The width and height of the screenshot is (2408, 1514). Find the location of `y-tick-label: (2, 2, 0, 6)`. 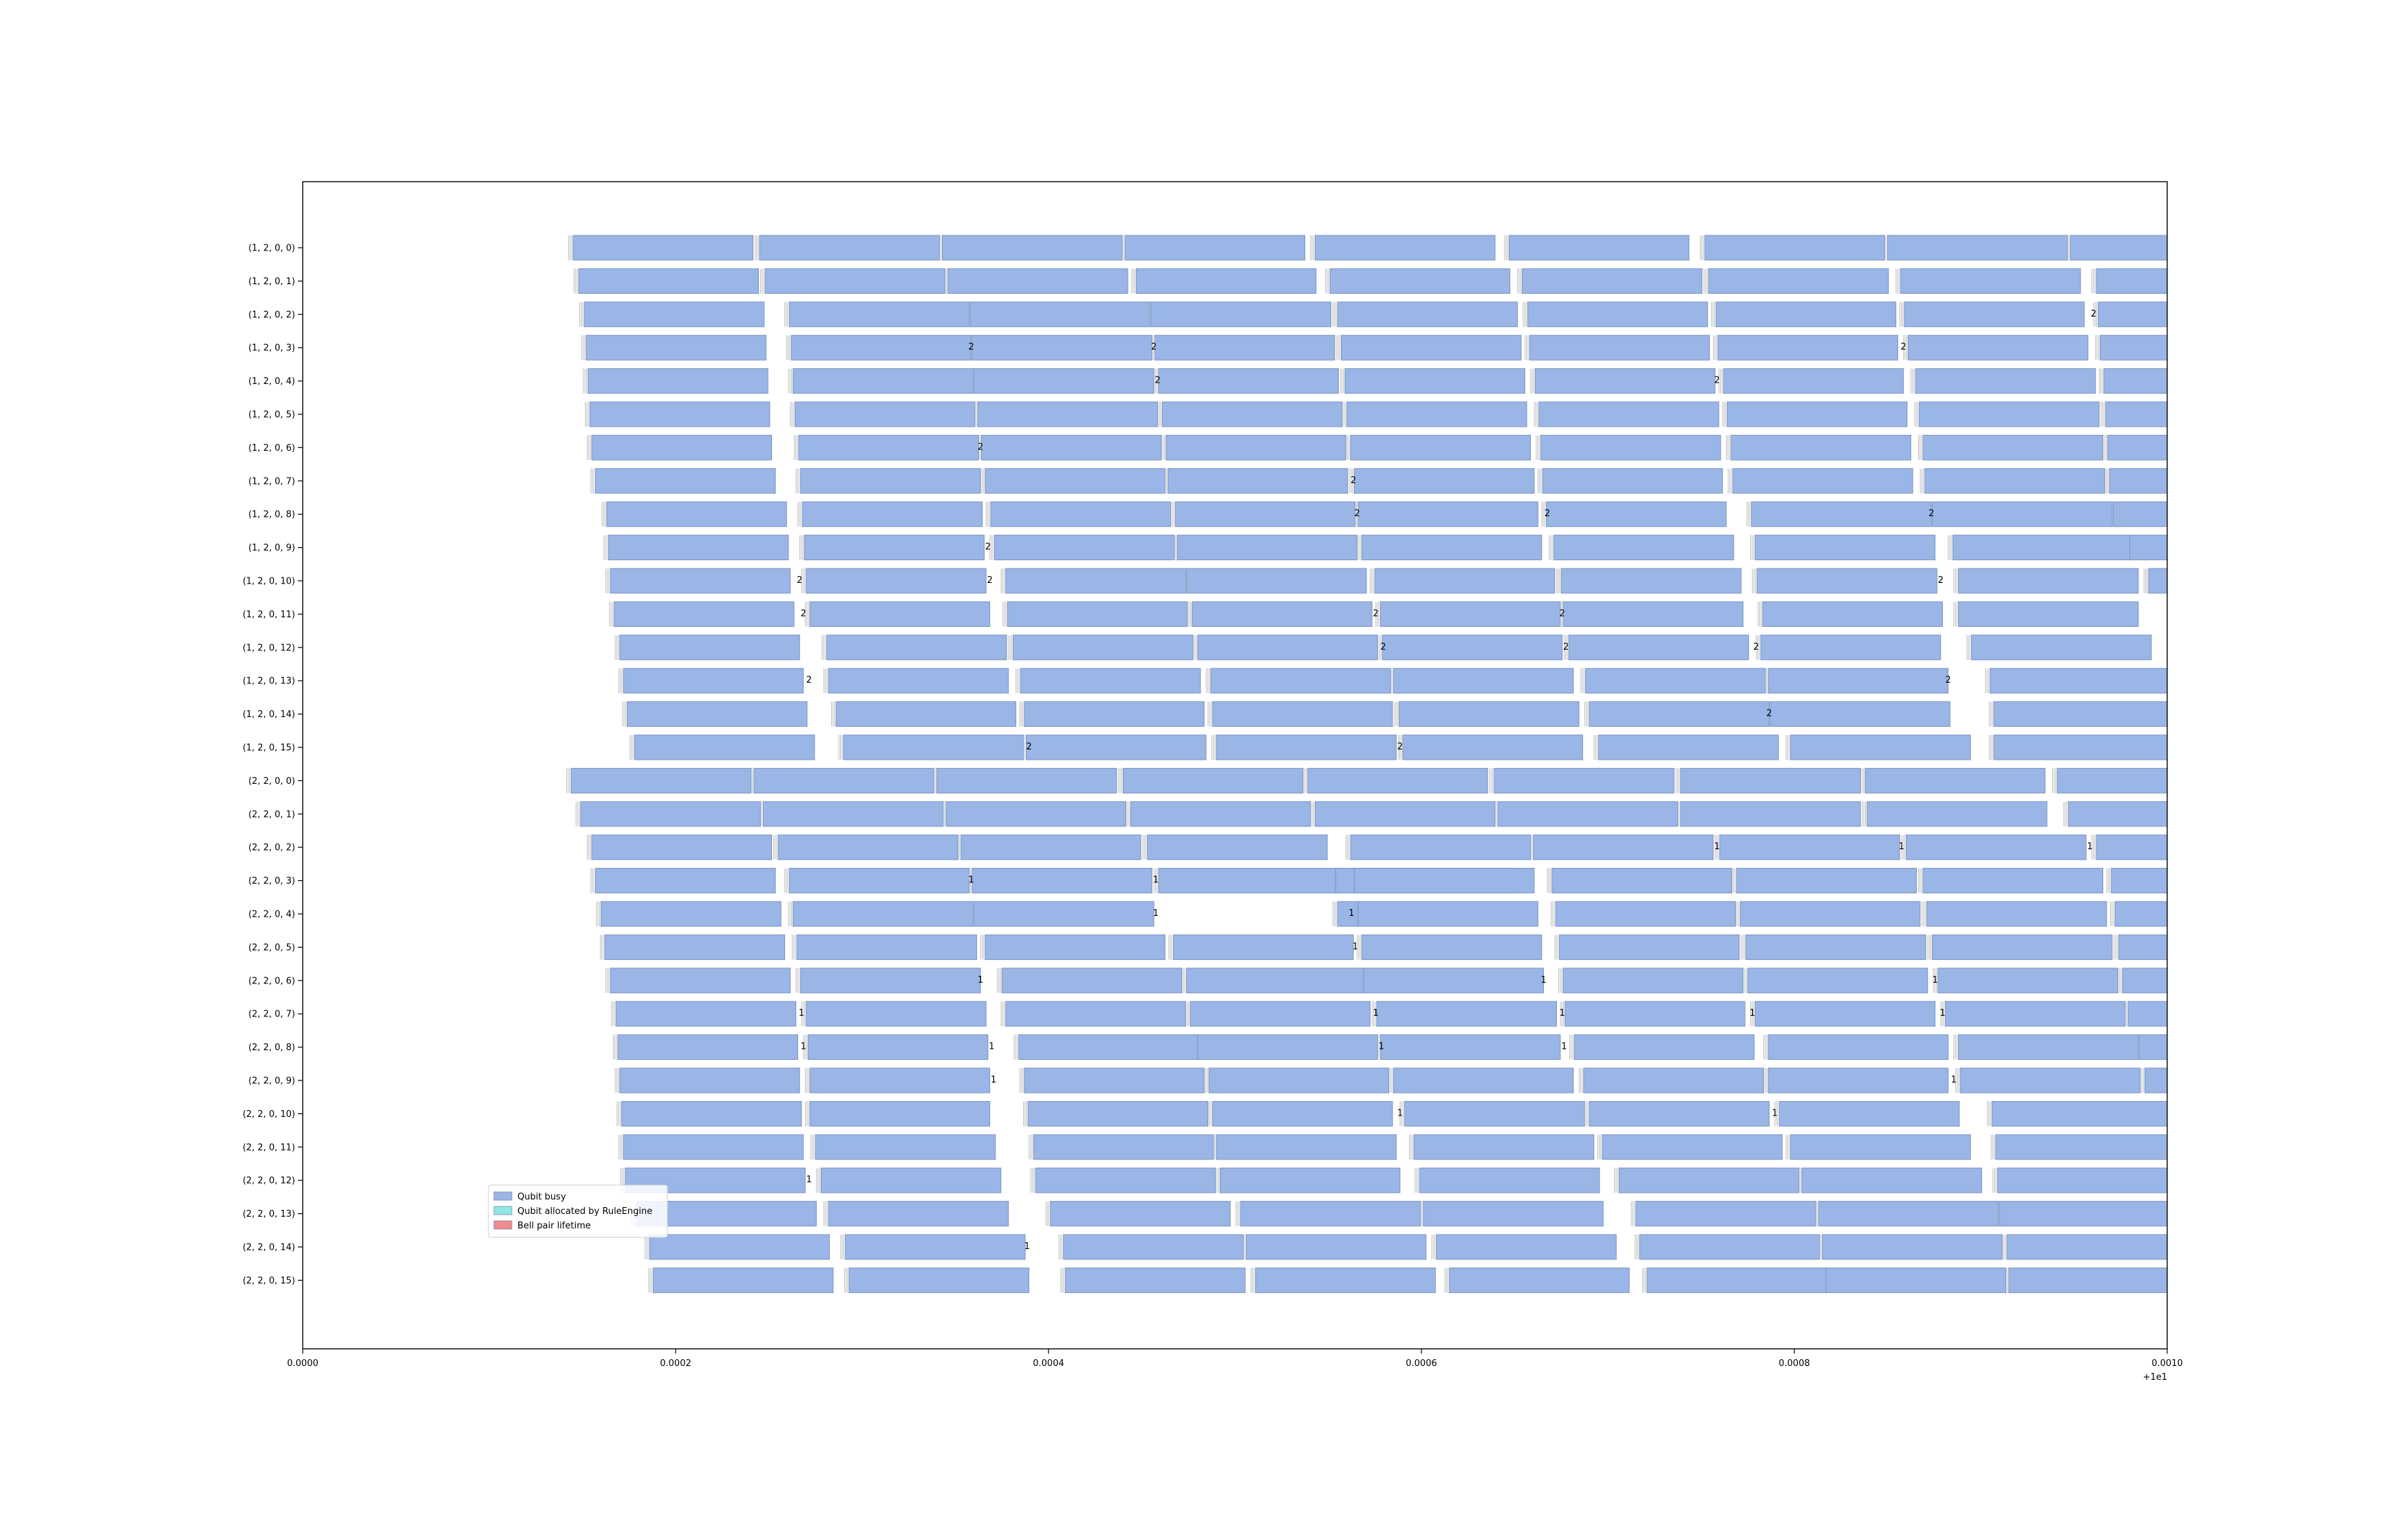

y-tick-label: (2, 2, 0, 6) is located at coordinates (271, 981).